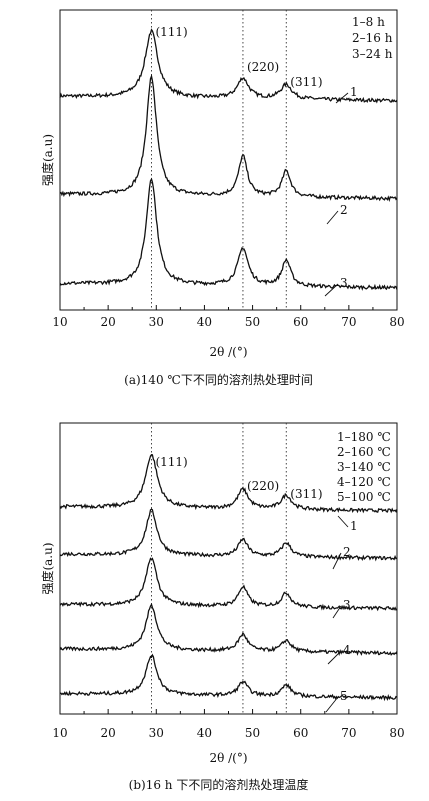 This screenshot has height=801, width=429. What do you see at coordinates (171, 32) in the screenshot?
I see `panel-a-peak-label-0: (111)` at bounding box center [171, 32].